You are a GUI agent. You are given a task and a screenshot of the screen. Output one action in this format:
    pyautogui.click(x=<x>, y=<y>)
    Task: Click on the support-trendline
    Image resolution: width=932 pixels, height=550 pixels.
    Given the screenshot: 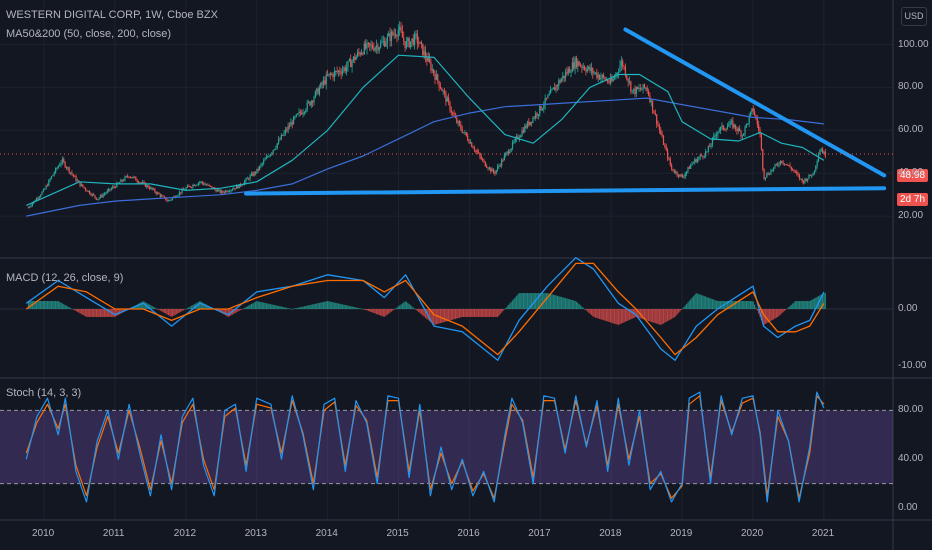 What is the action you would take?
    pyautogui.click(x=565, y=191)
    